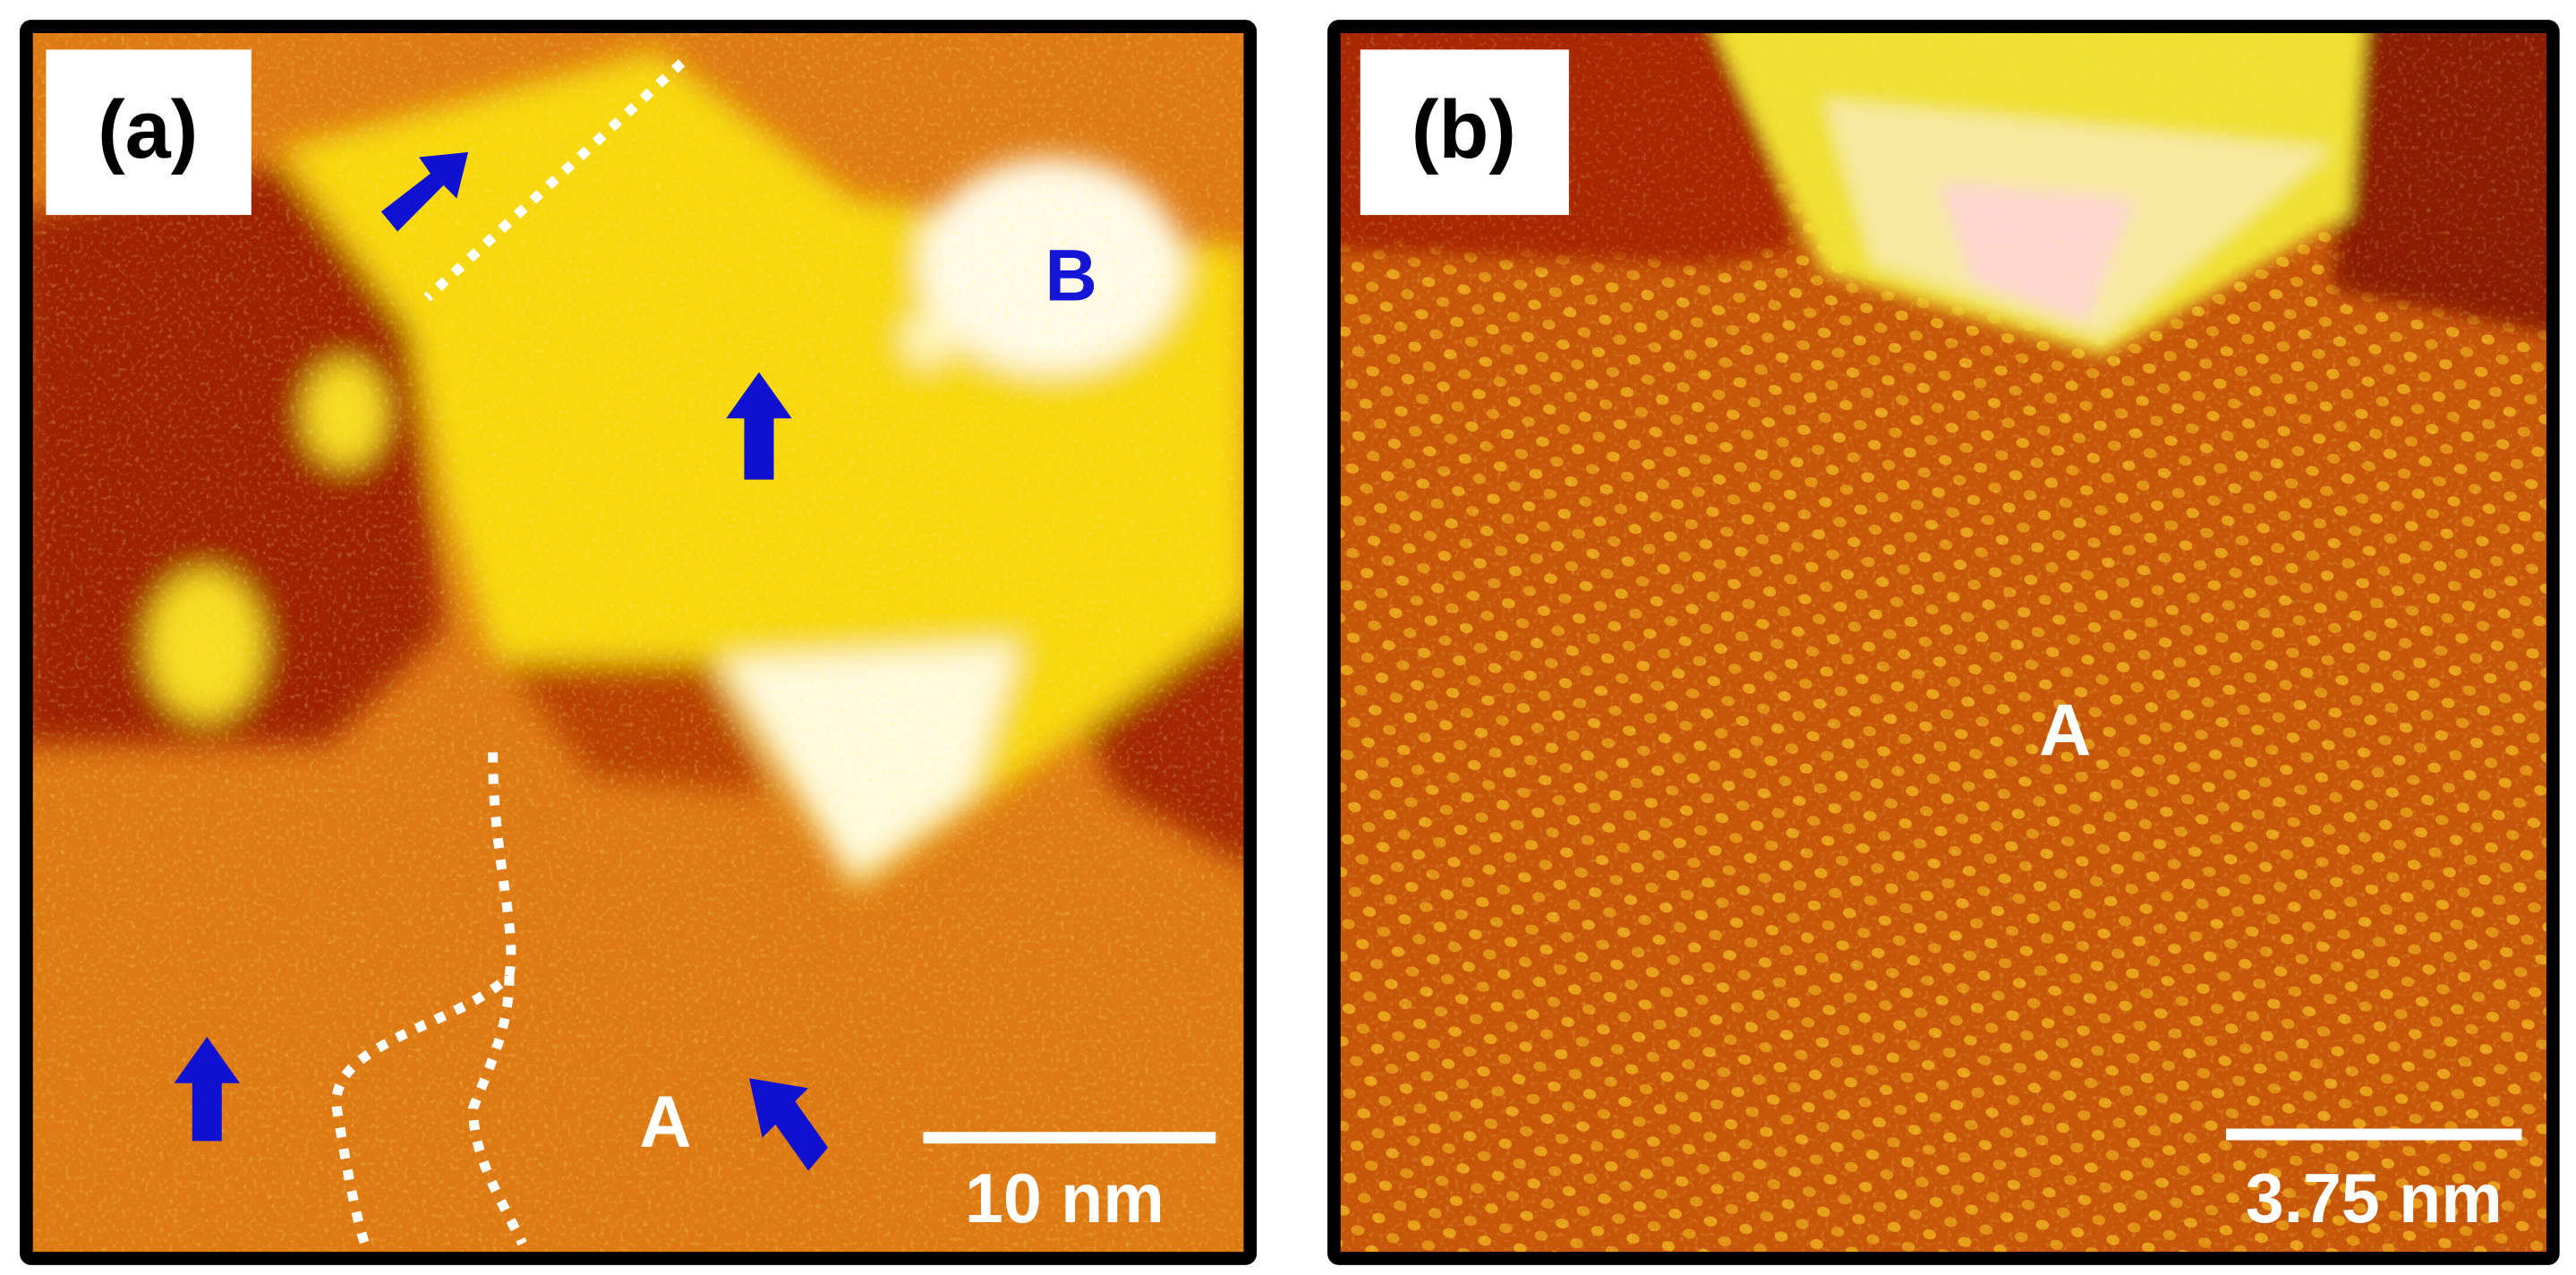  I want to click on panel-b-label-box, so click(1464, 132).